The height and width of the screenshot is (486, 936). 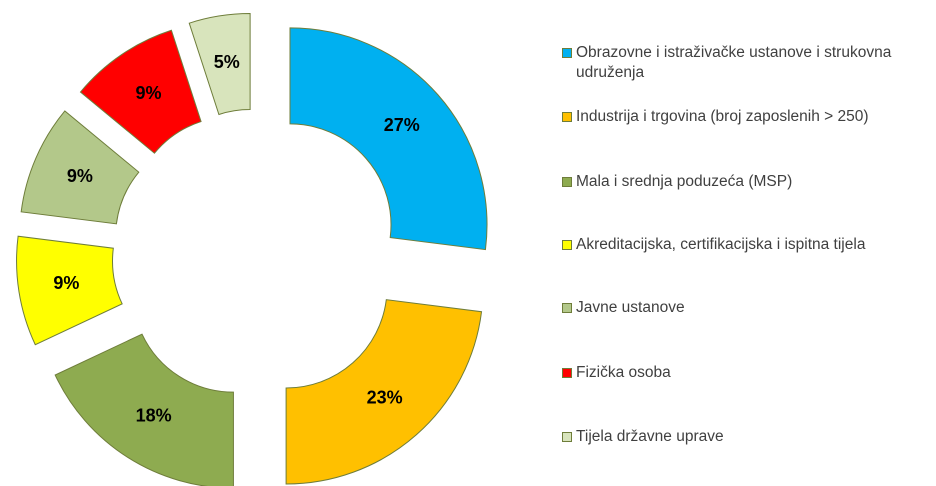 What do you see at coordinates (630, 307) in the screenshot?
I see `legend-label: Javne ustanove` at bounding box center [630, 307].